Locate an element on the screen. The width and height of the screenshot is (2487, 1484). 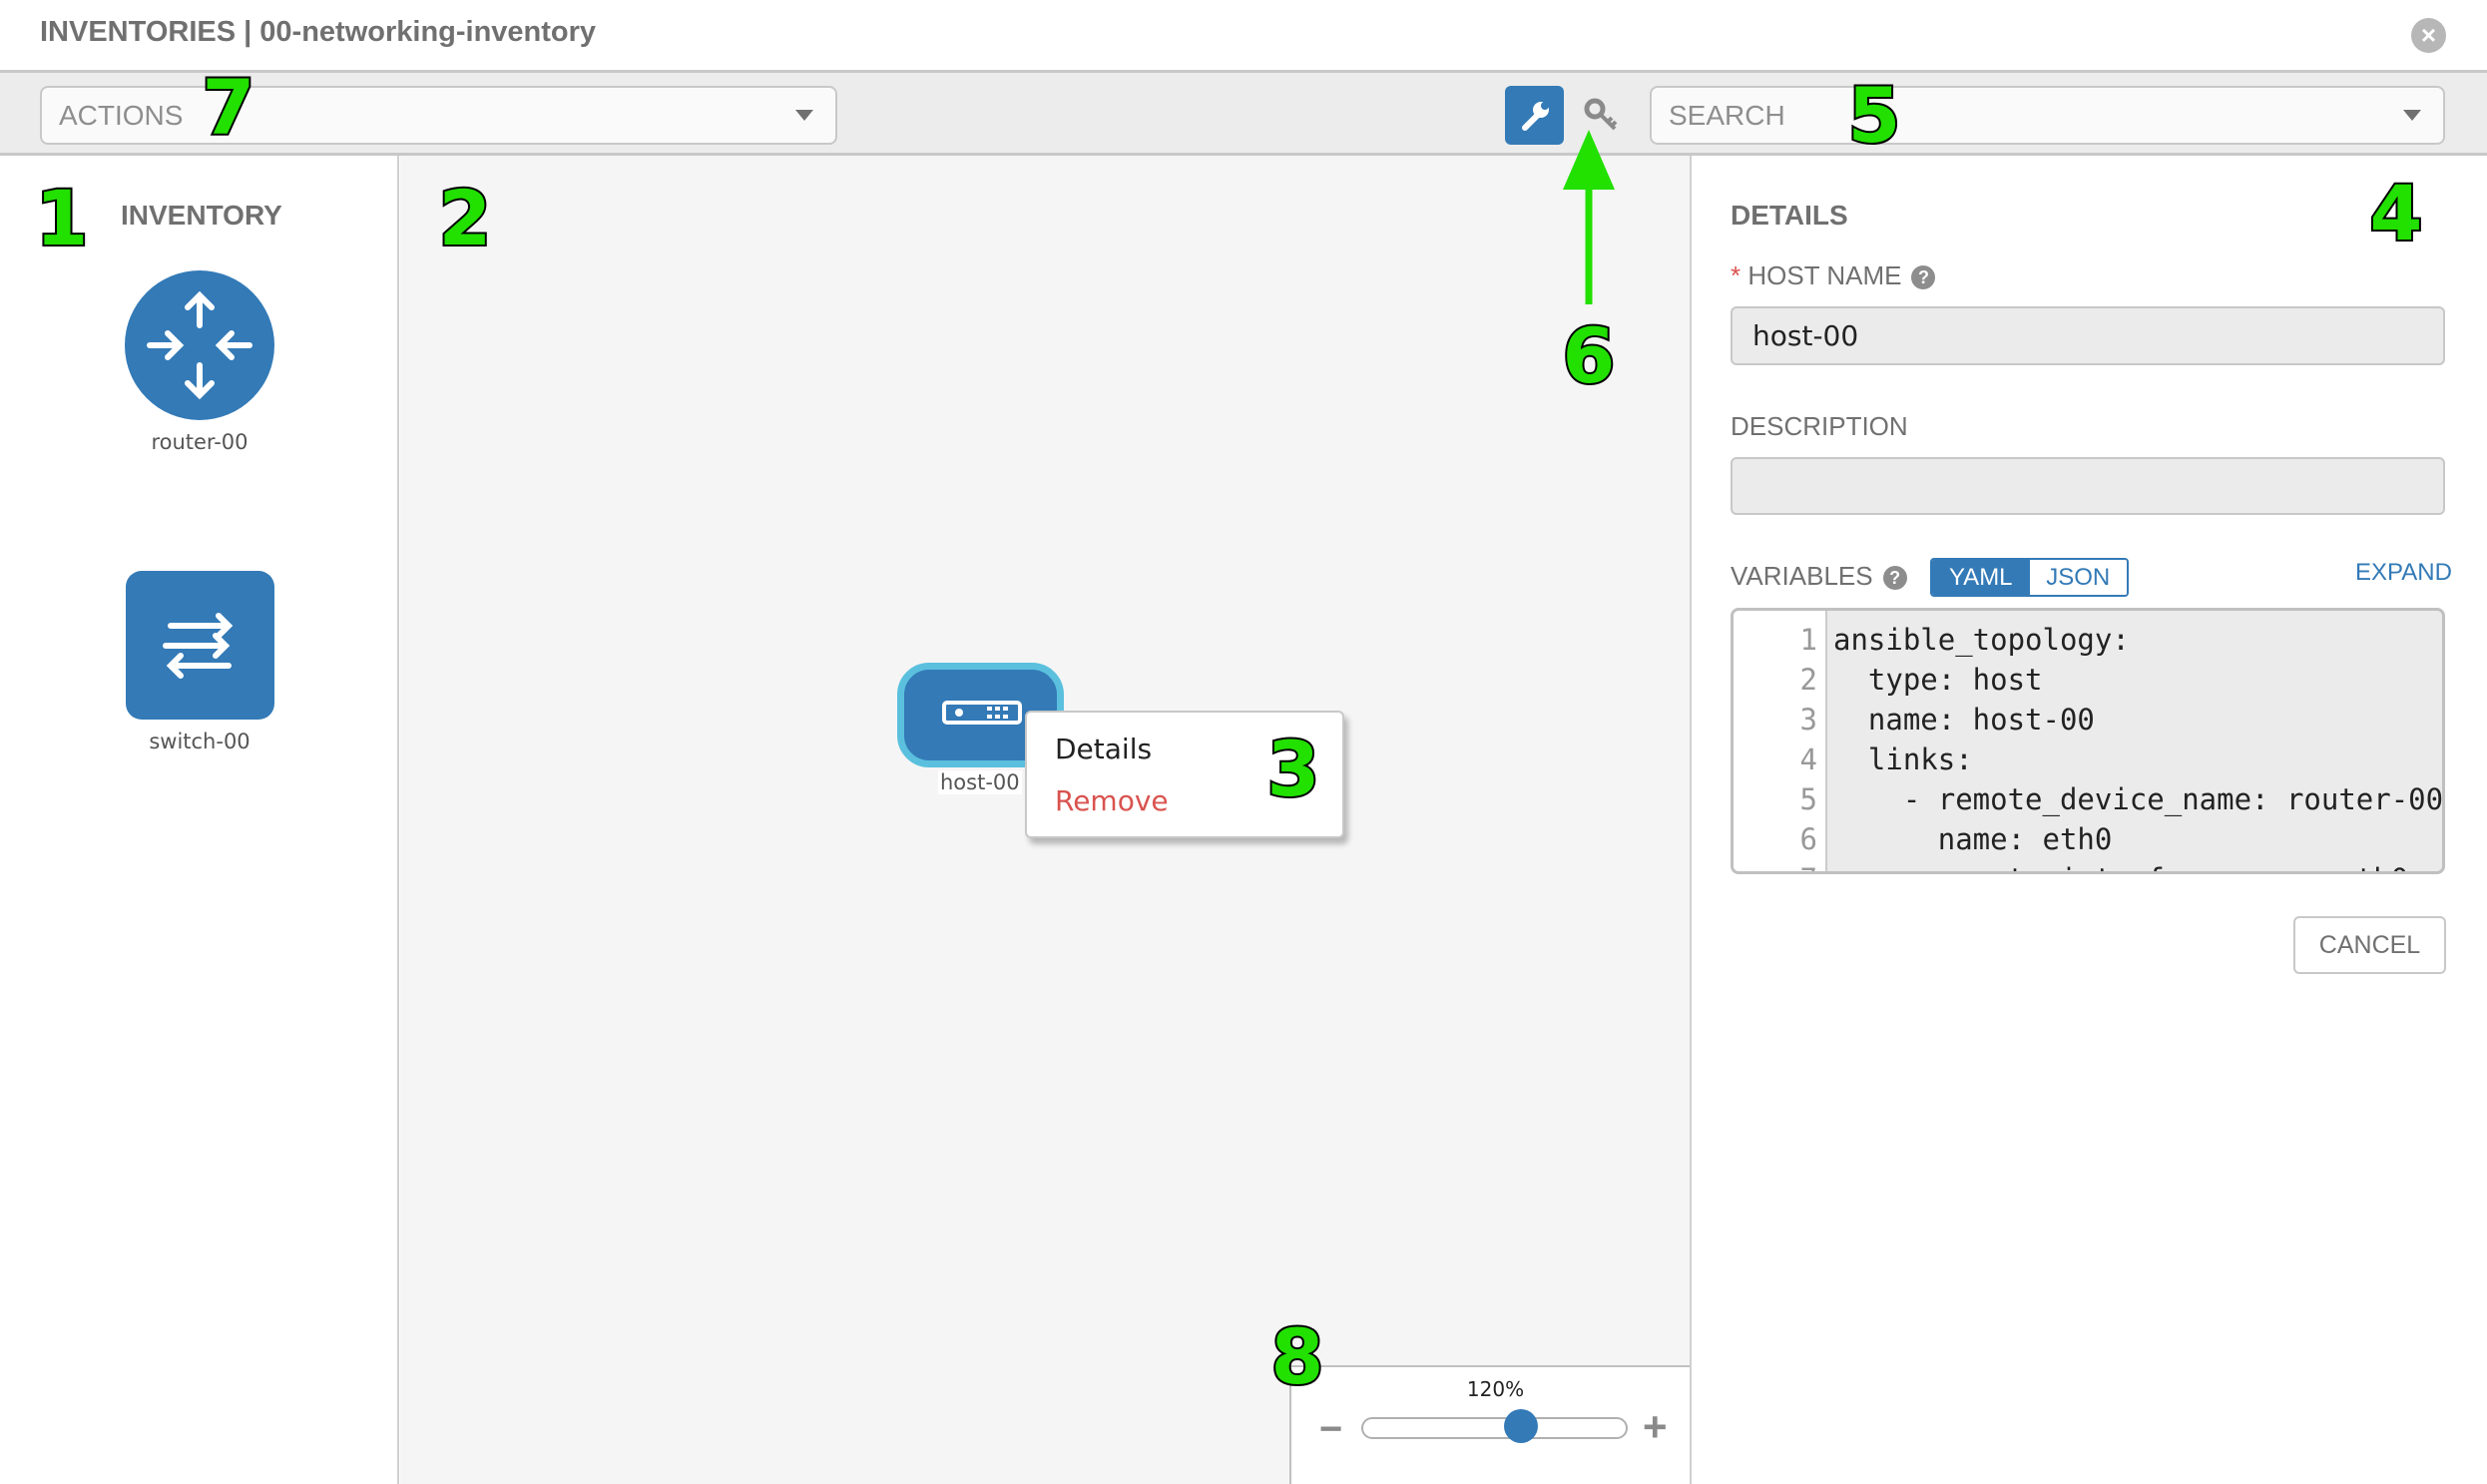
code-line: type: host is located at coordinates (1938, 680).